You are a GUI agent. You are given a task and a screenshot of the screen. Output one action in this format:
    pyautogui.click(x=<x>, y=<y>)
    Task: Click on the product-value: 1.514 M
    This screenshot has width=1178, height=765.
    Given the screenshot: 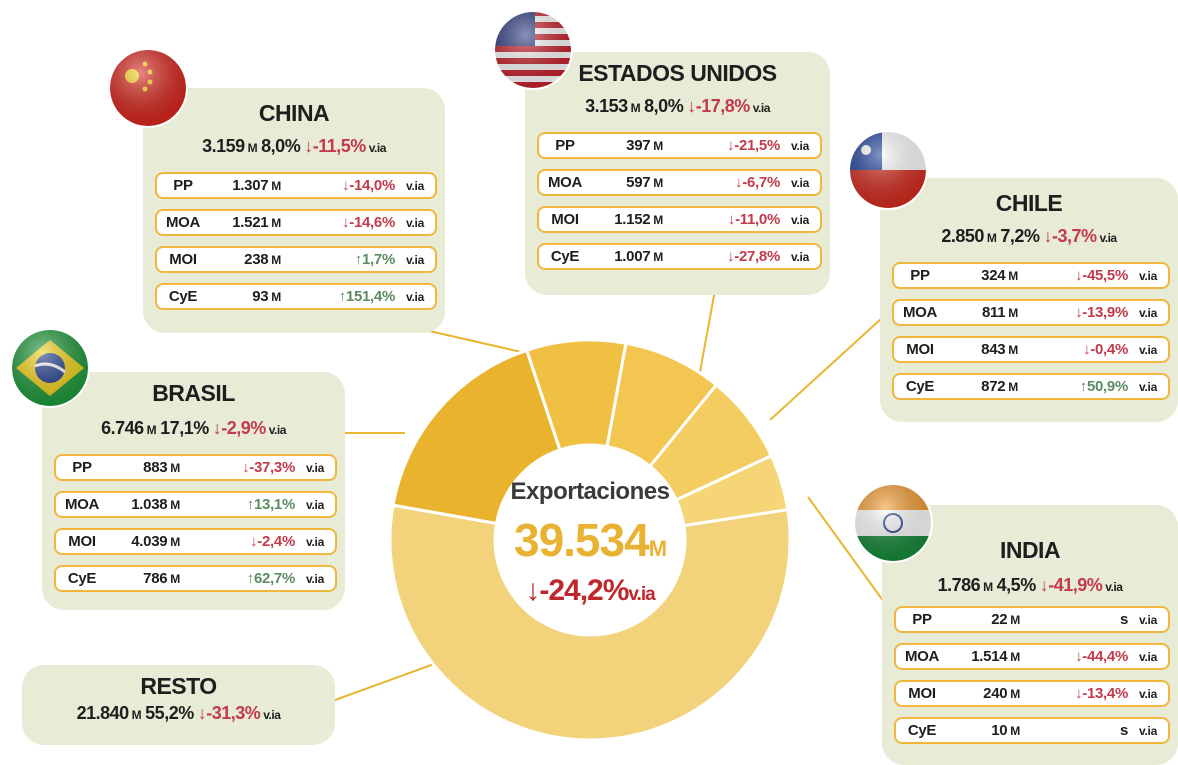 What is the action you would take?
    pyautogui.click(x=984, y=656)
    